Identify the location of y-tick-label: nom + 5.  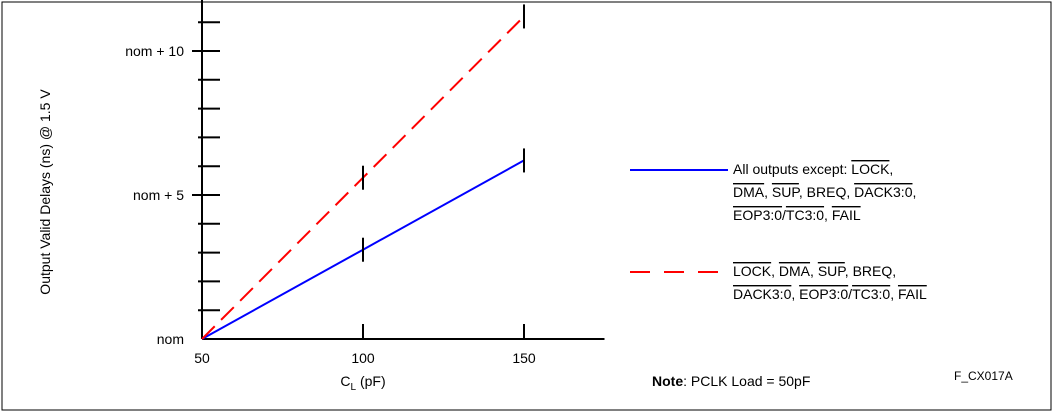
(158, 195).